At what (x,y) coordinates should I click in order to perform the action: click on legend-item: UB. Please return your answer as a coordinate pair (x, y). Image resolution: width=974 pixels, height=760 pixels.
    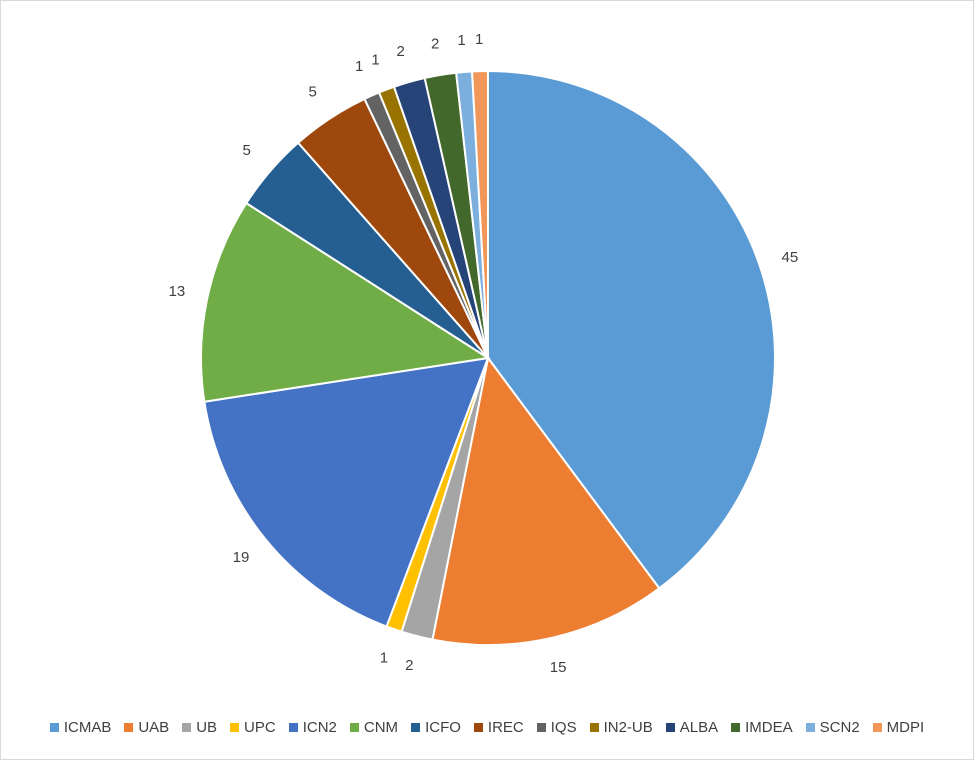
    Looking at the image, I should click on (199, 727).